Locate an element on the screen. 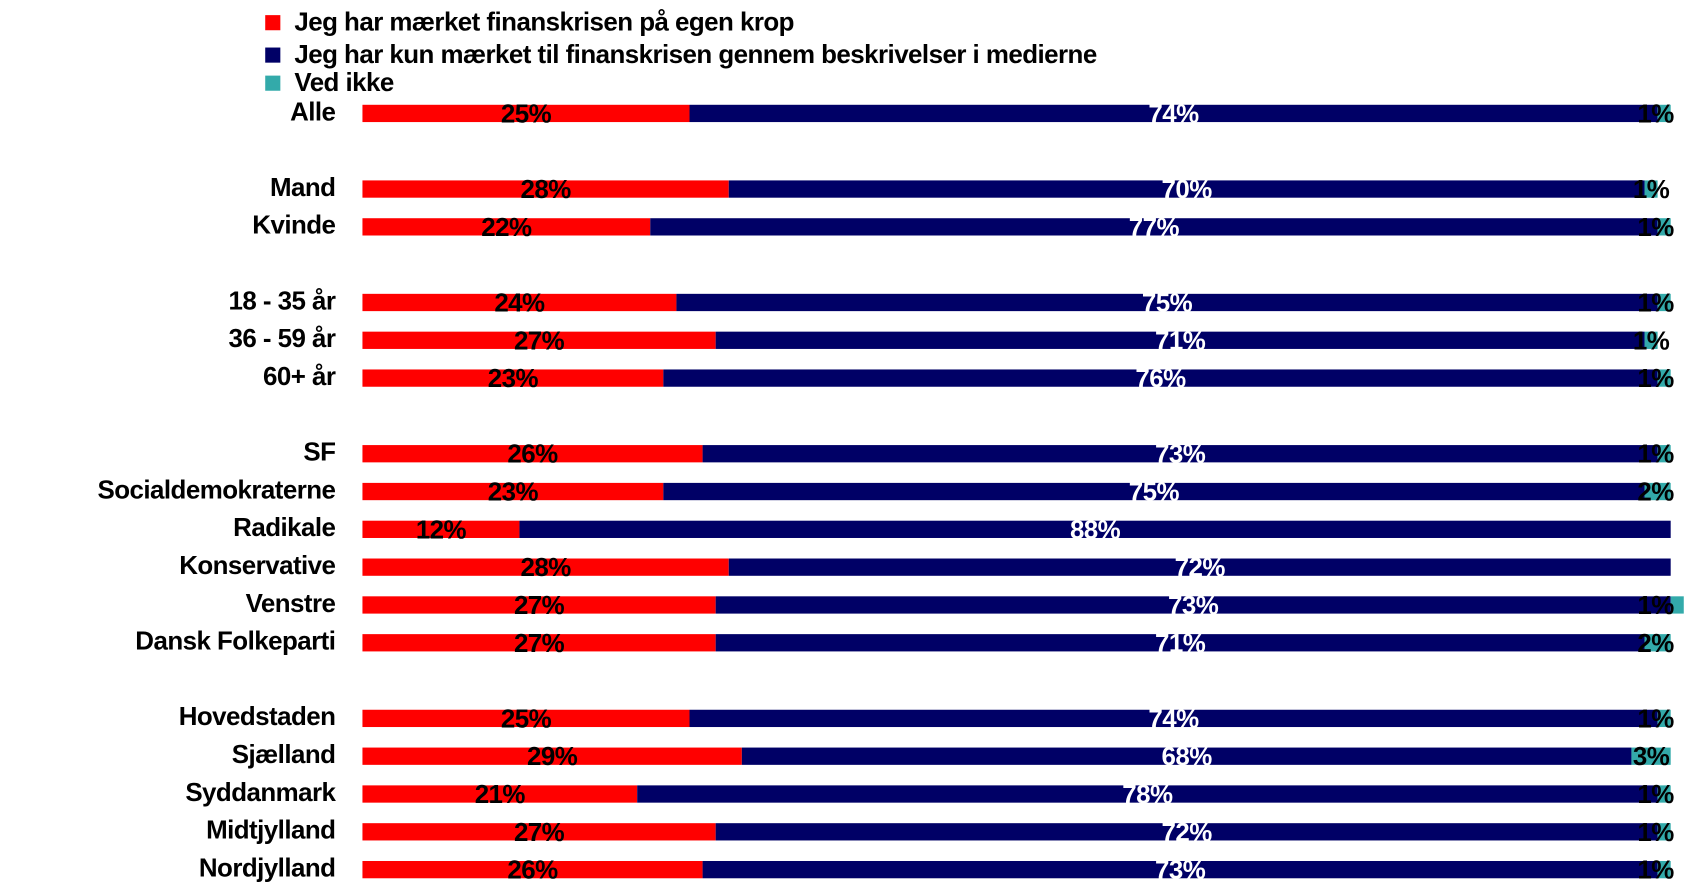  category-label: Sjælland is located at coordinates (284, 755).